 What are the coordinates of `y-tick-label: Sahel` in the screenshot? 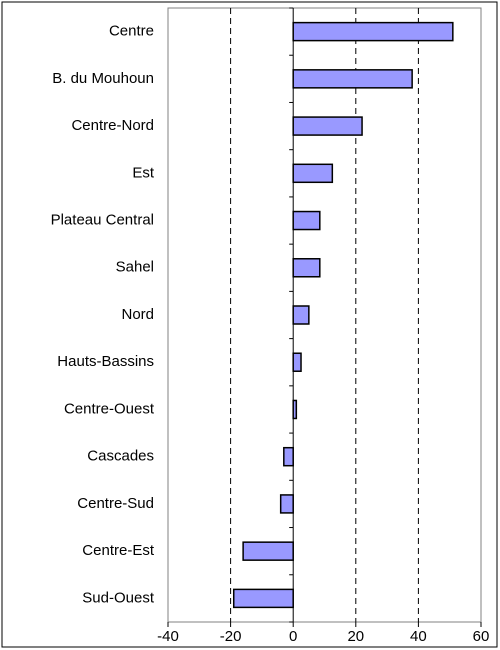 It's located at (135, 267).